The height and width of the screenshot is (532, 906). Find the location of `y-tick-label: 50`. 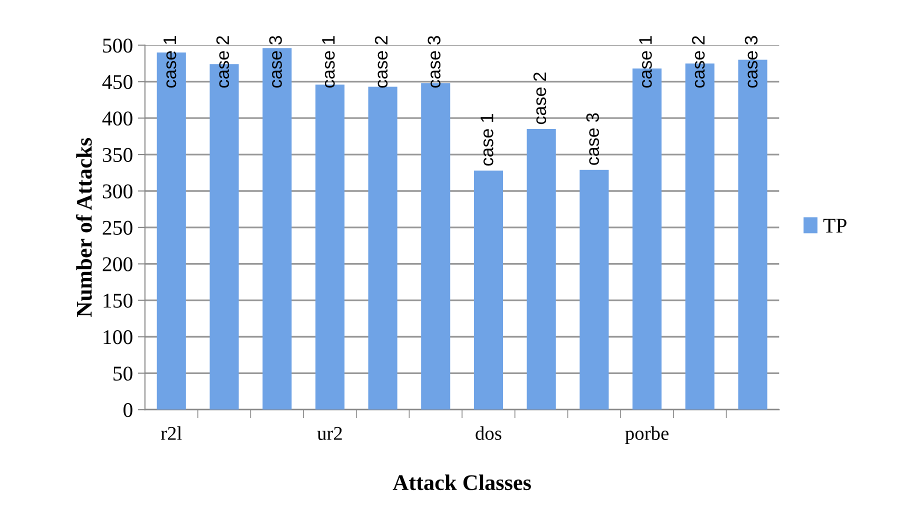

y-tick-label: 50 is located at coordinates (123, 373).